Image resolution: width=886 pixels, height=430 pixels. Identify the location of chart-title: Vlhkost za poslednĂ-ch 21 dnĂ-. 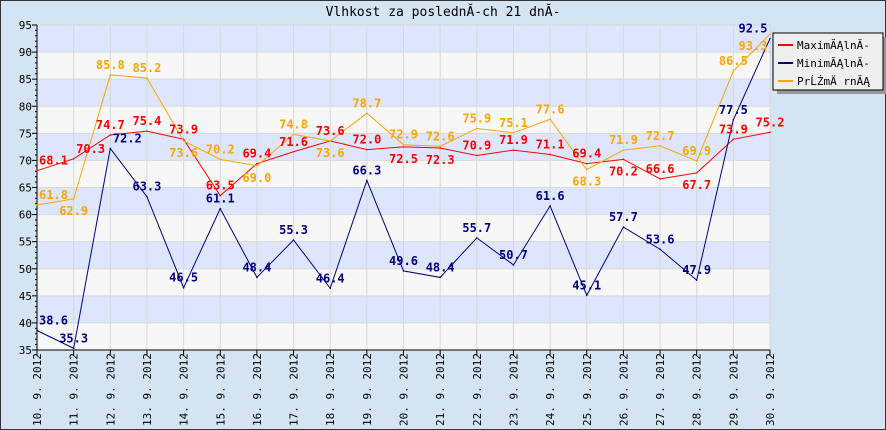
(443, 12).